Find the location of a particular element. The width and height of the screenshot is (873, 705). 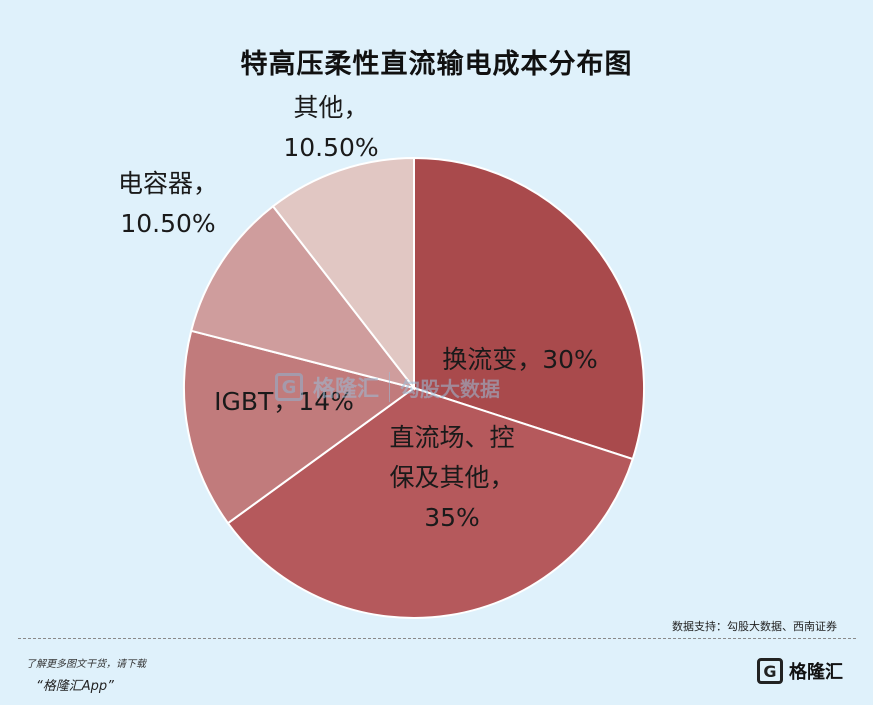

slice-label-dc-field-control: 直流场、控保及其他， 35% is located at coordinates (451, 477).